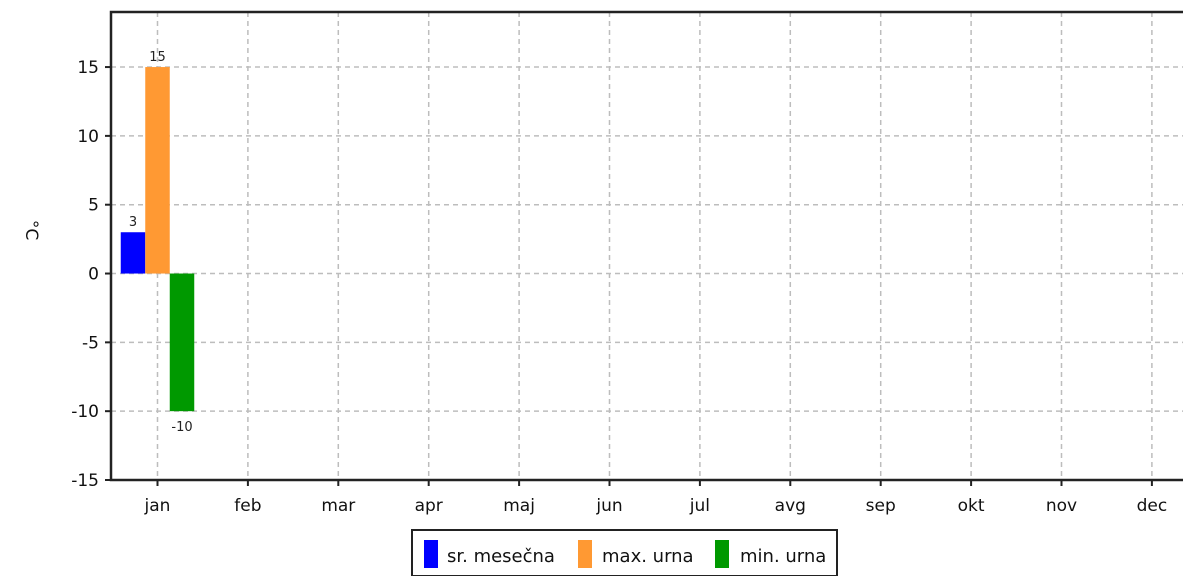  Describe the element at coordinates (656, 498) in the screenshot. I see `x-axis: jan feb mar apr maj jun jul avg sep okt nov dec` at that location.